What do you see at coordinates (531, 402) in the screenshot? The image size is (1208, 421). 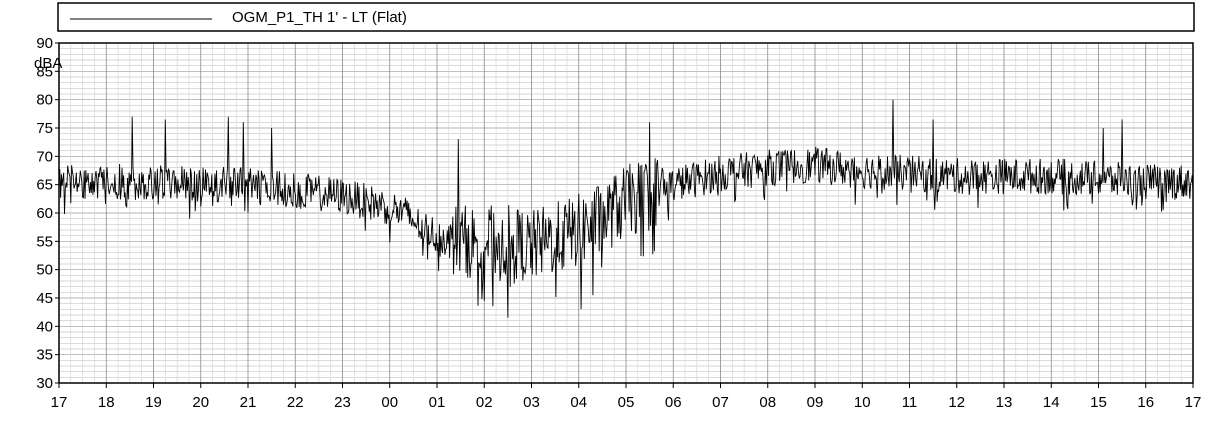 I see `x-tick-label: 03` at bounding box center [531, 402].